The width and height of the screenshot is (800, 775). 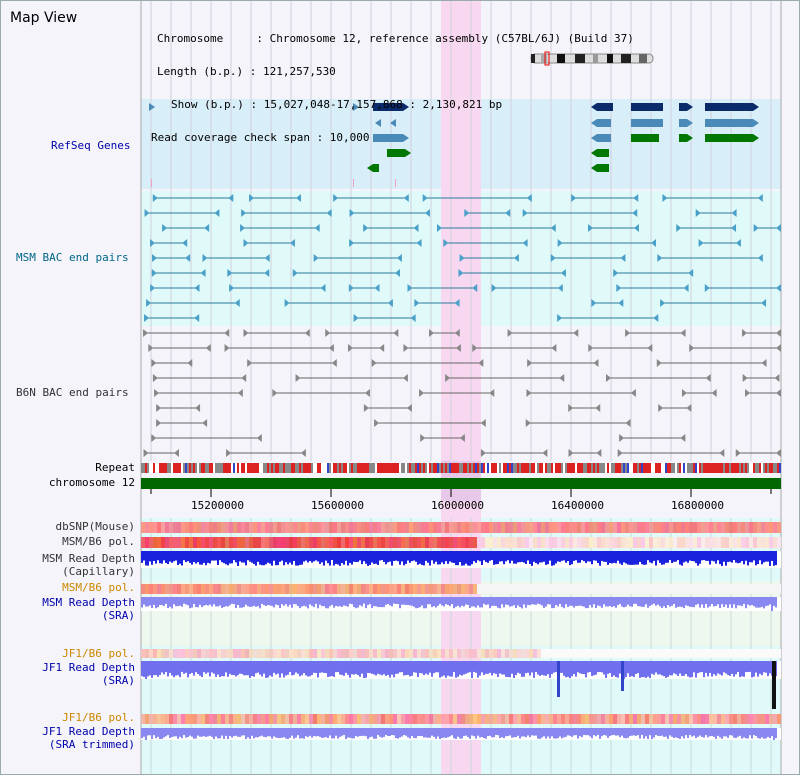 What do you see at coordinates (88, 602) in the screenshot?
I see `track-label-msm-depth-sra: MSM Read Depth` at bounding box center [88, 602].